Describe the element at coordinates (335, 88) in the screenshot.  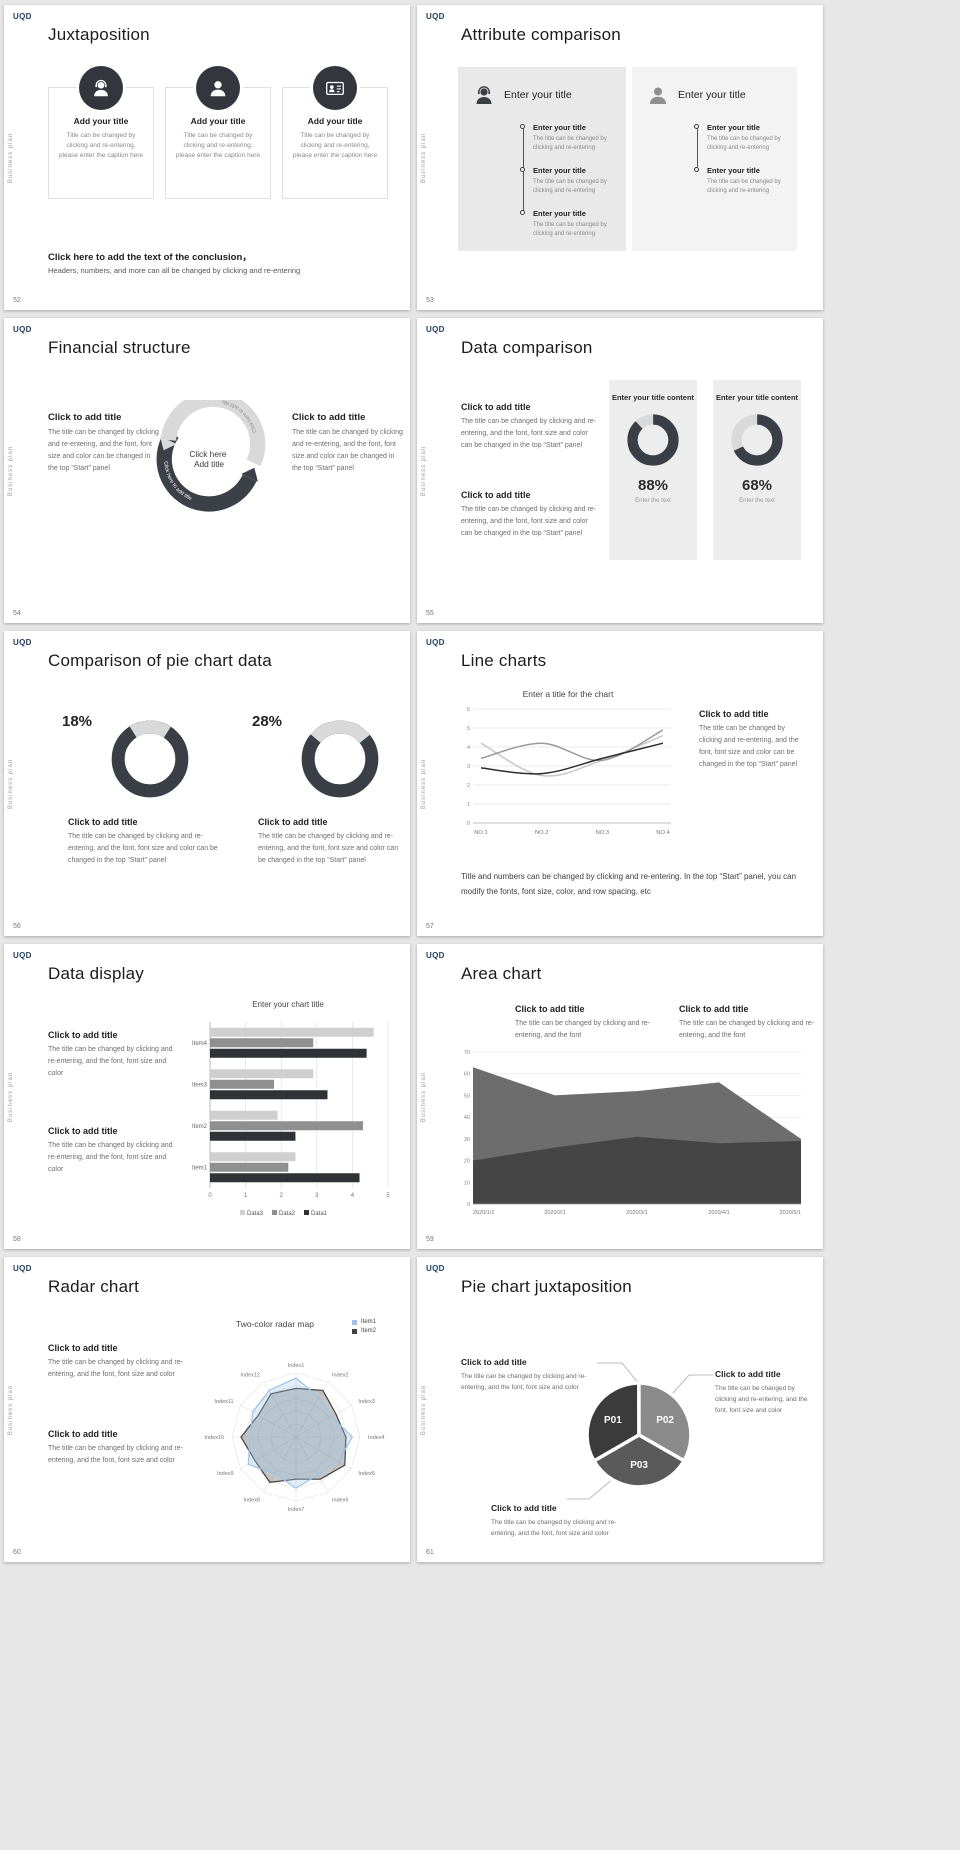
I see `id-card-person-icon` at that location.